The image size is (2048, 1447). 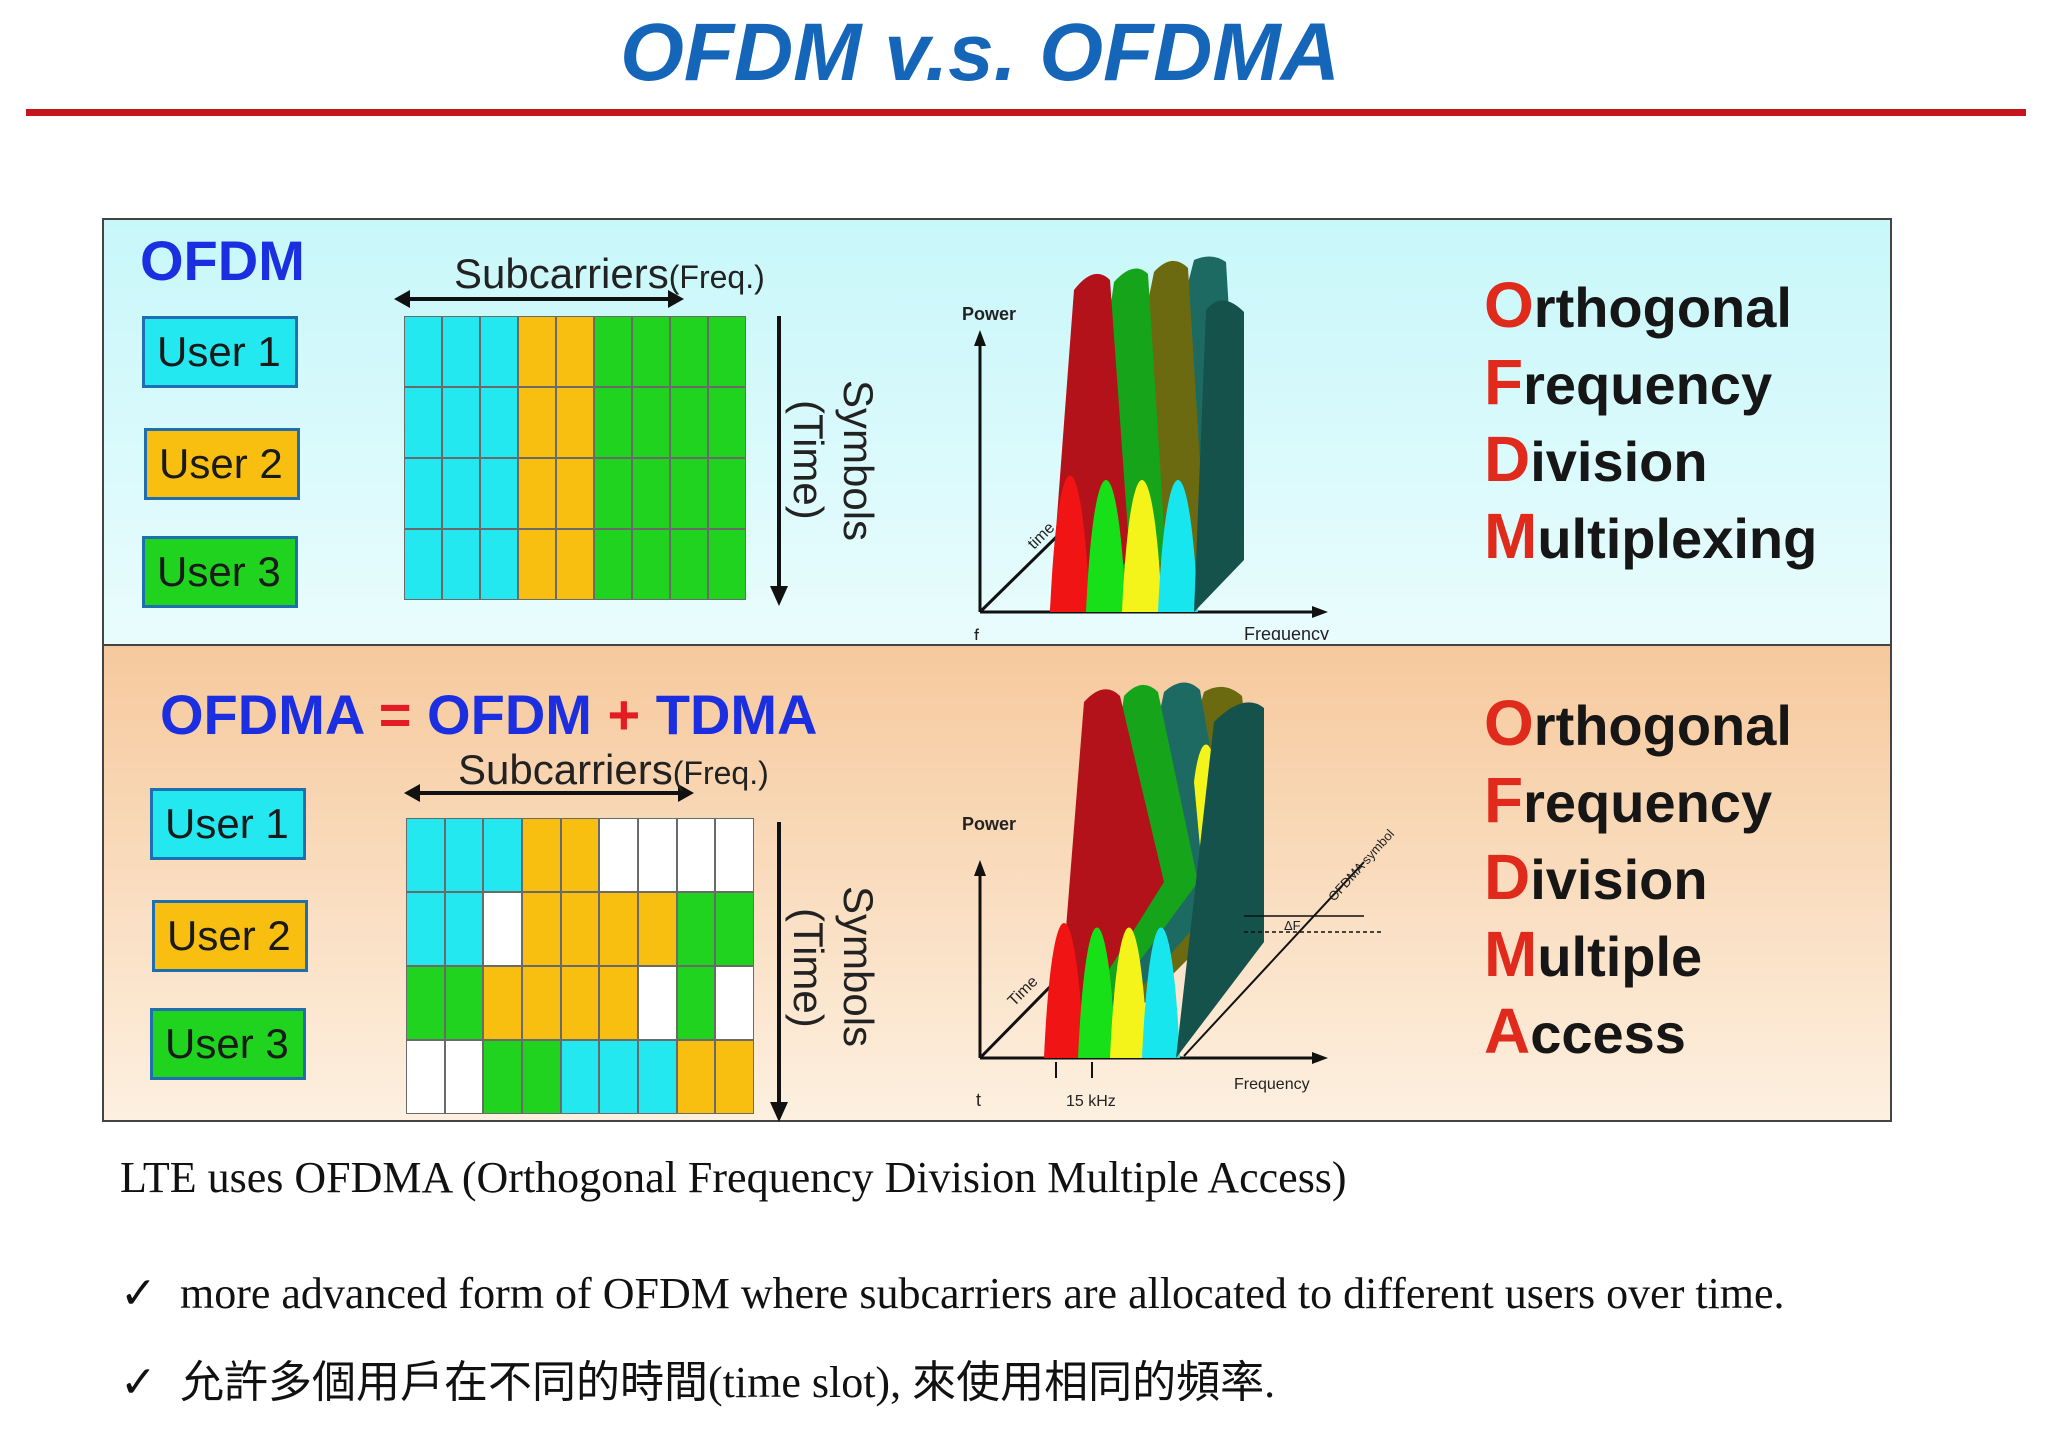 I want to click on ofdm-acronym-line-4: Multiplexing, so click(x=1650, y=537).